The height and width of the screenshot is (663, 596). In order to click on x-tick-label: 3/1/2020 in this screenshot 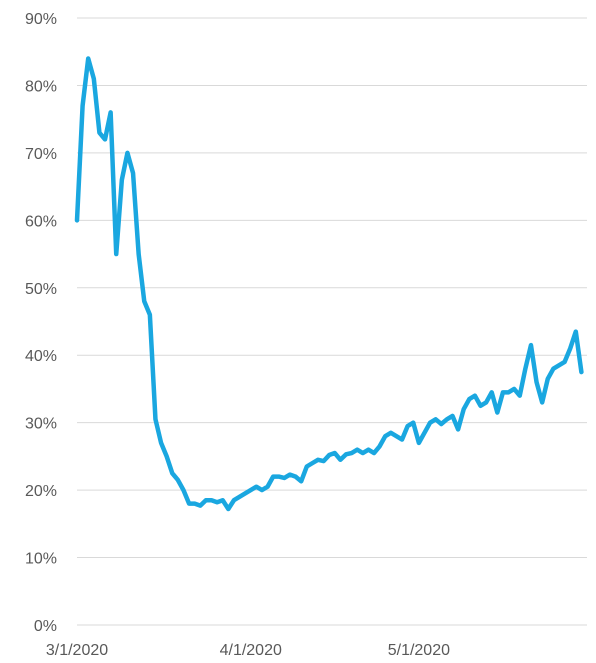, I will do `click(77, 650)`.